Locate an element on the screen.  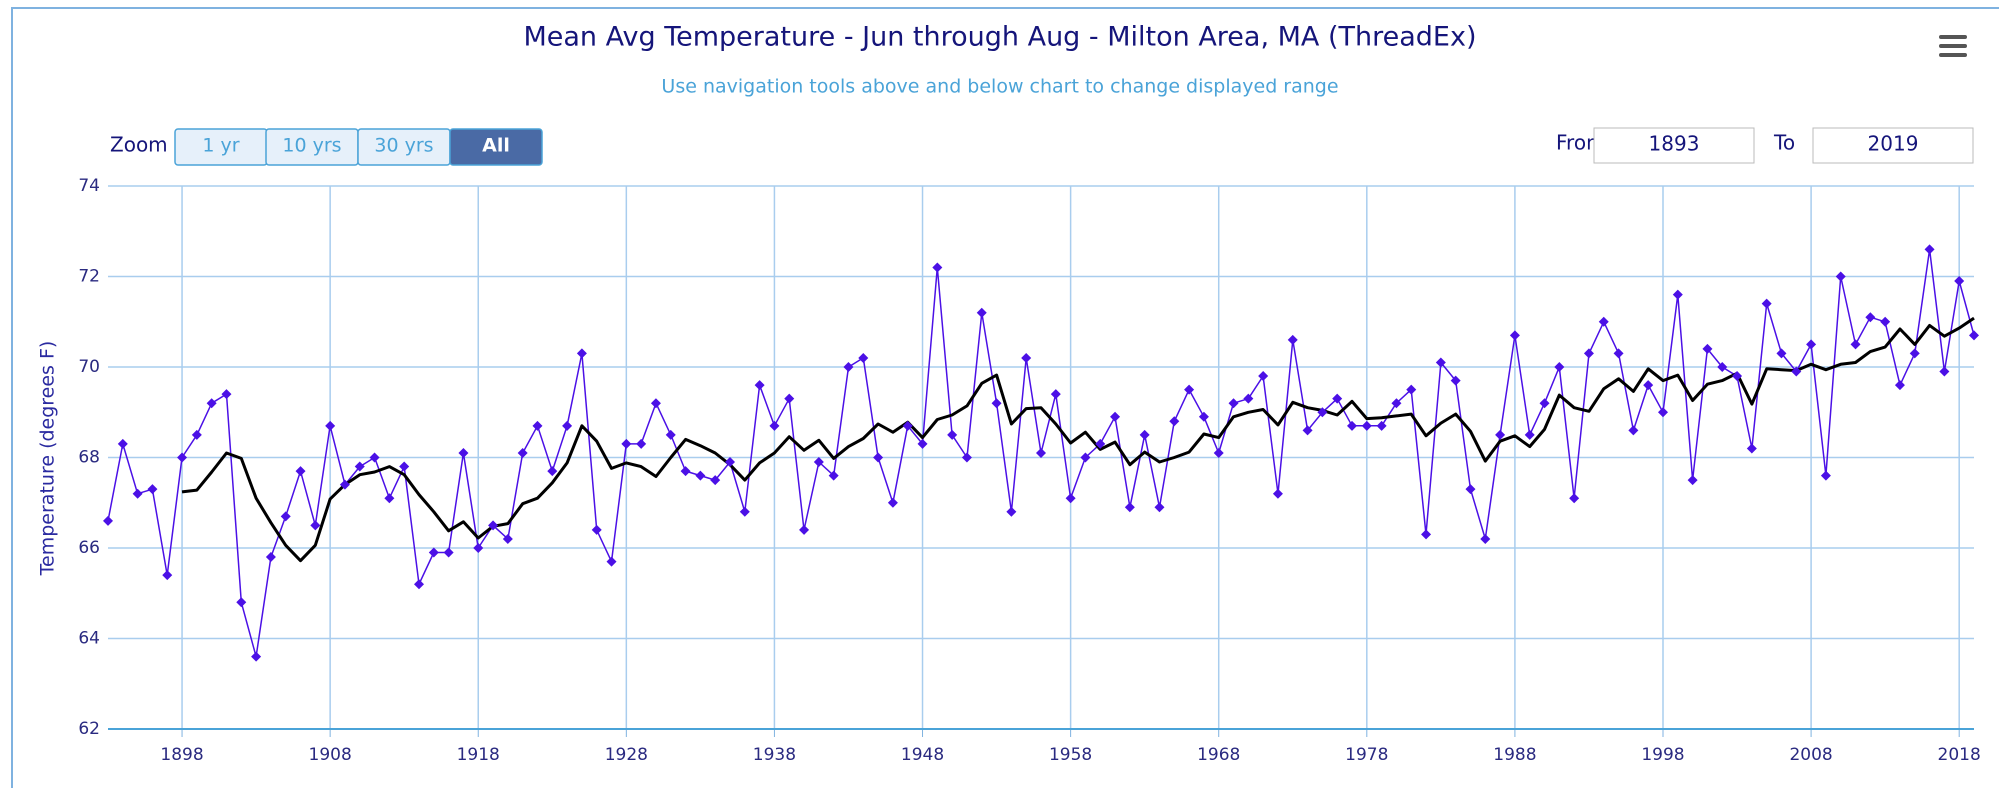
from-input is located at coordinates (1674, 145).